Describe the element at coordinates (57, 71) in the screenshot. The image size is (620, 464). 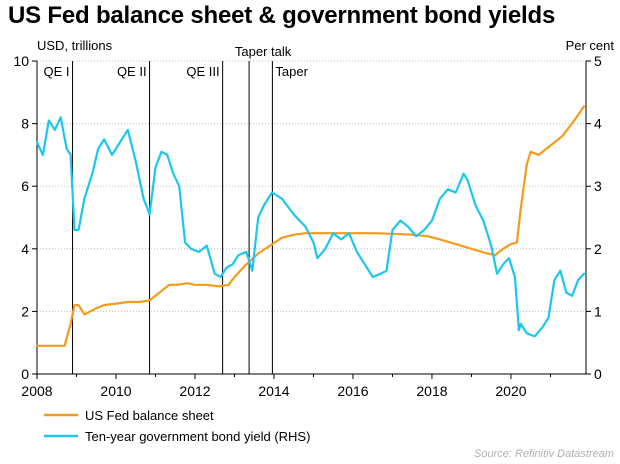
I see `annotation-label: QE I` at that location.